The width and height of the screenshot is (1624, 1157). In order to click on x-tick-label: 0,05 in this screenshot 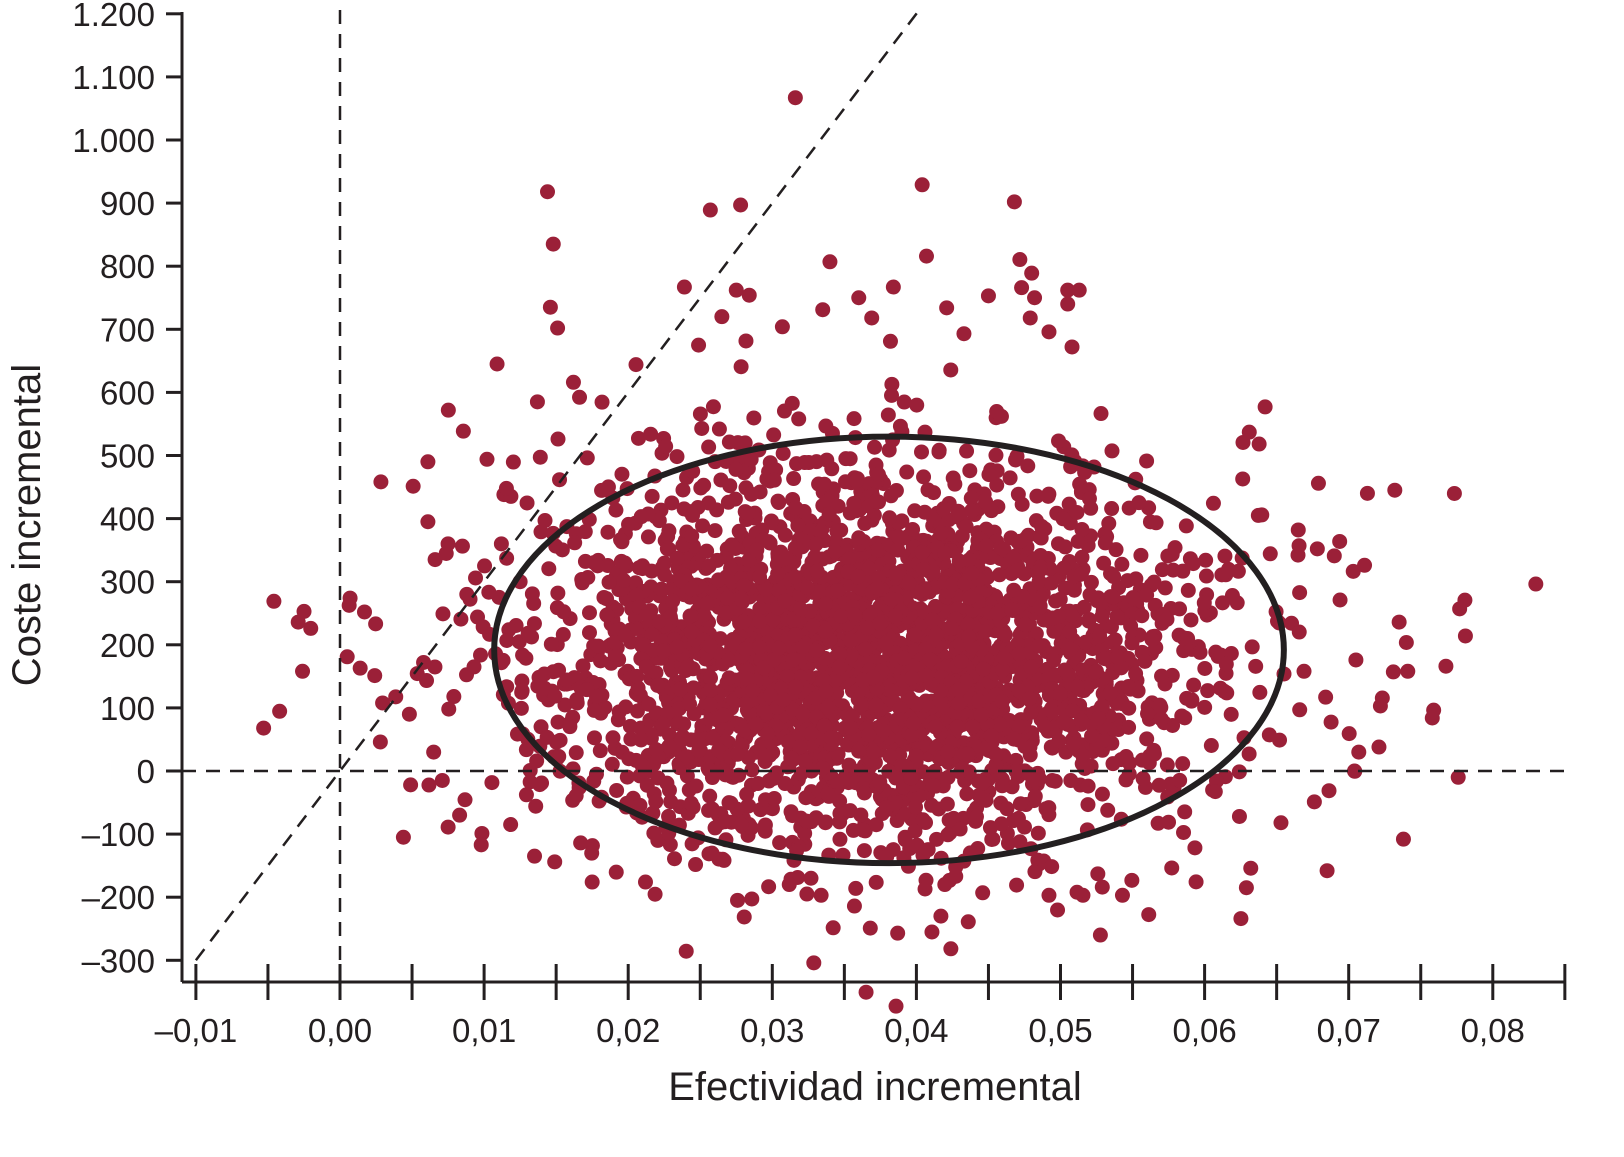, I will do `click(1060, 1030)`.